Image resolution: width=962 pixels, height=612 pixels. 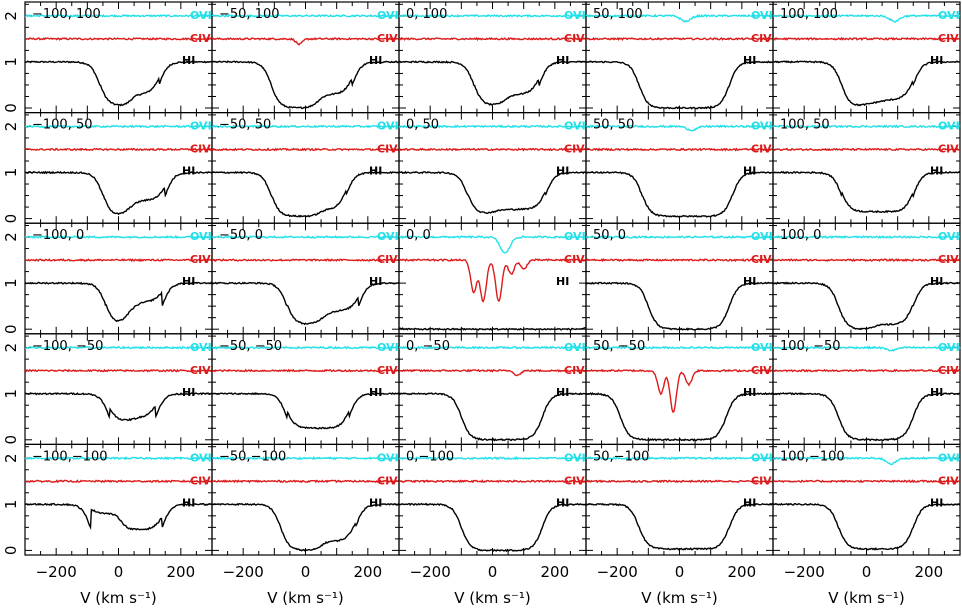 What do you see at coordinates (11, 551) in the screenshot?
I see `y-tick-label: 0` at bounding box center [11, 551].